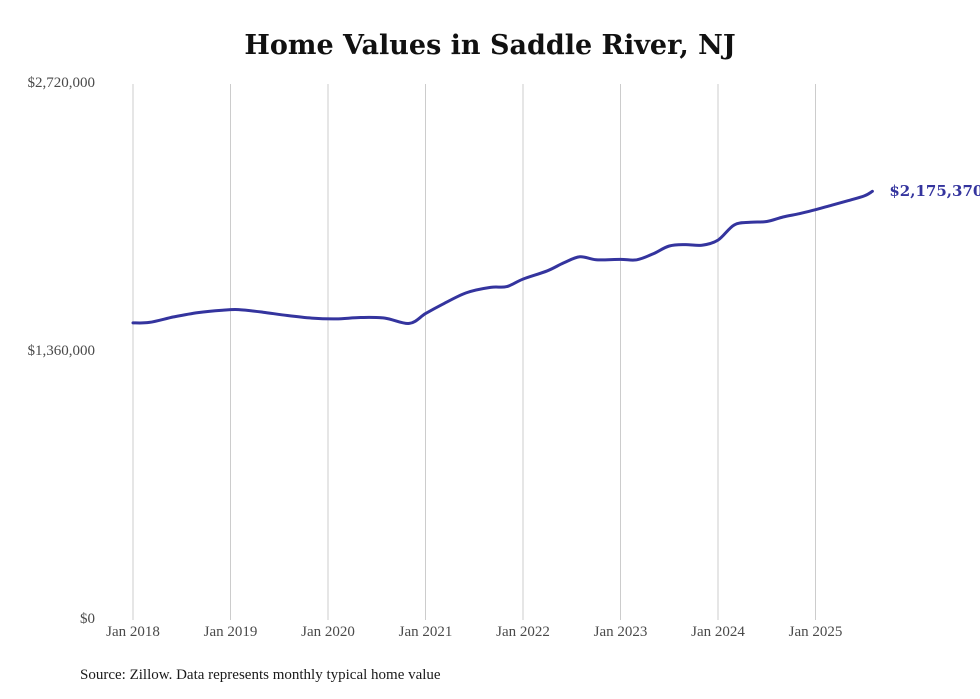 This screenshot has width=980, height=699. What do you see at coordinates (620, 632) in the screenshot?
I see `x-axis-tick-label: Jan 2023` at bounding box center [620, 632].